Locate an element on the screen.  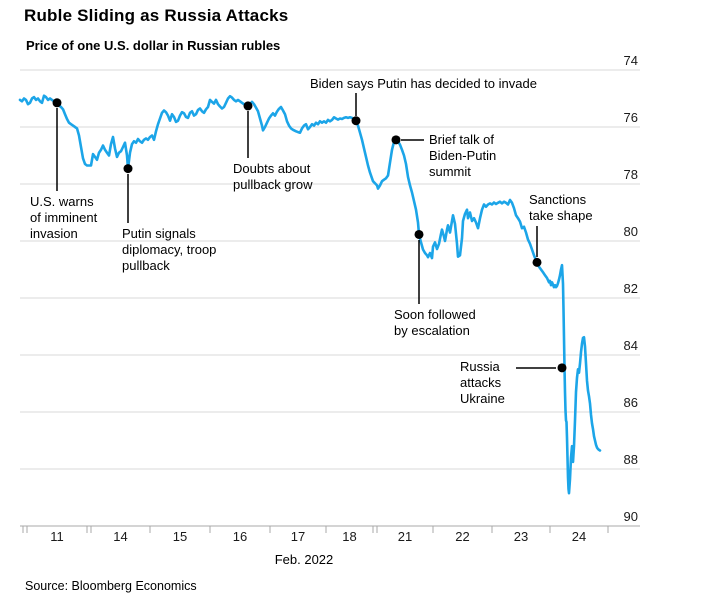
annotation-dot-biden-says is located at coordinates (356, 121).